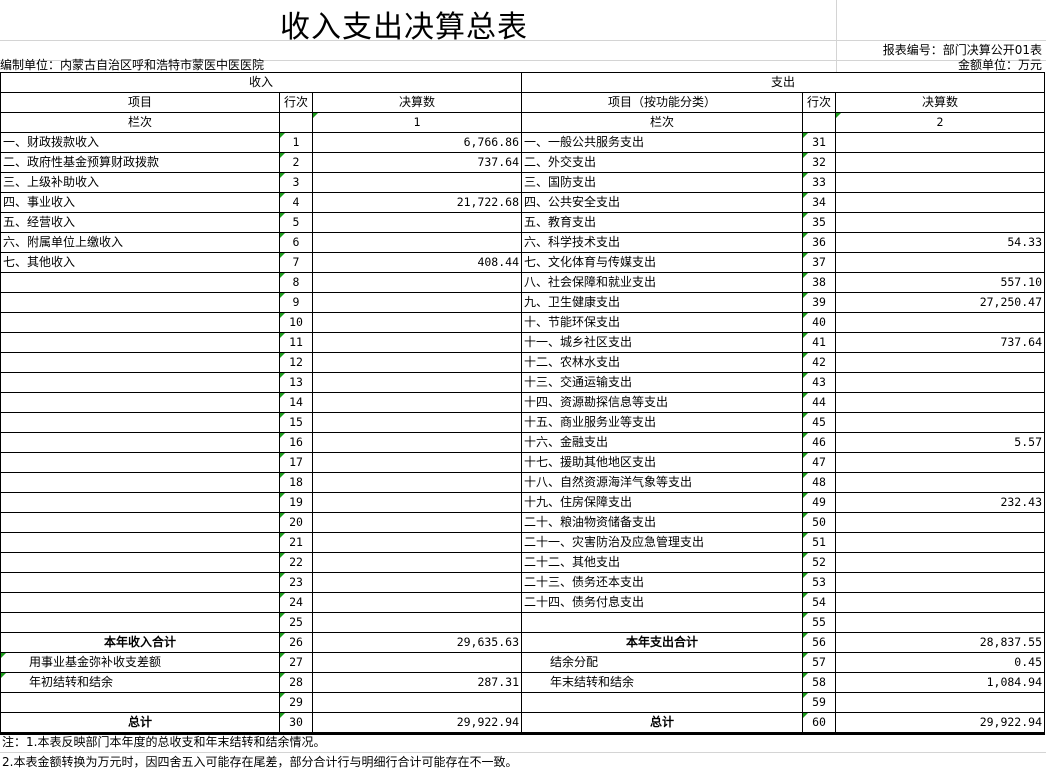 The height and width of the screenshot is (773, 1046). I want to click on table-row: 8 八、社会保障和就业支出 38 557.10, so click(522, 282).